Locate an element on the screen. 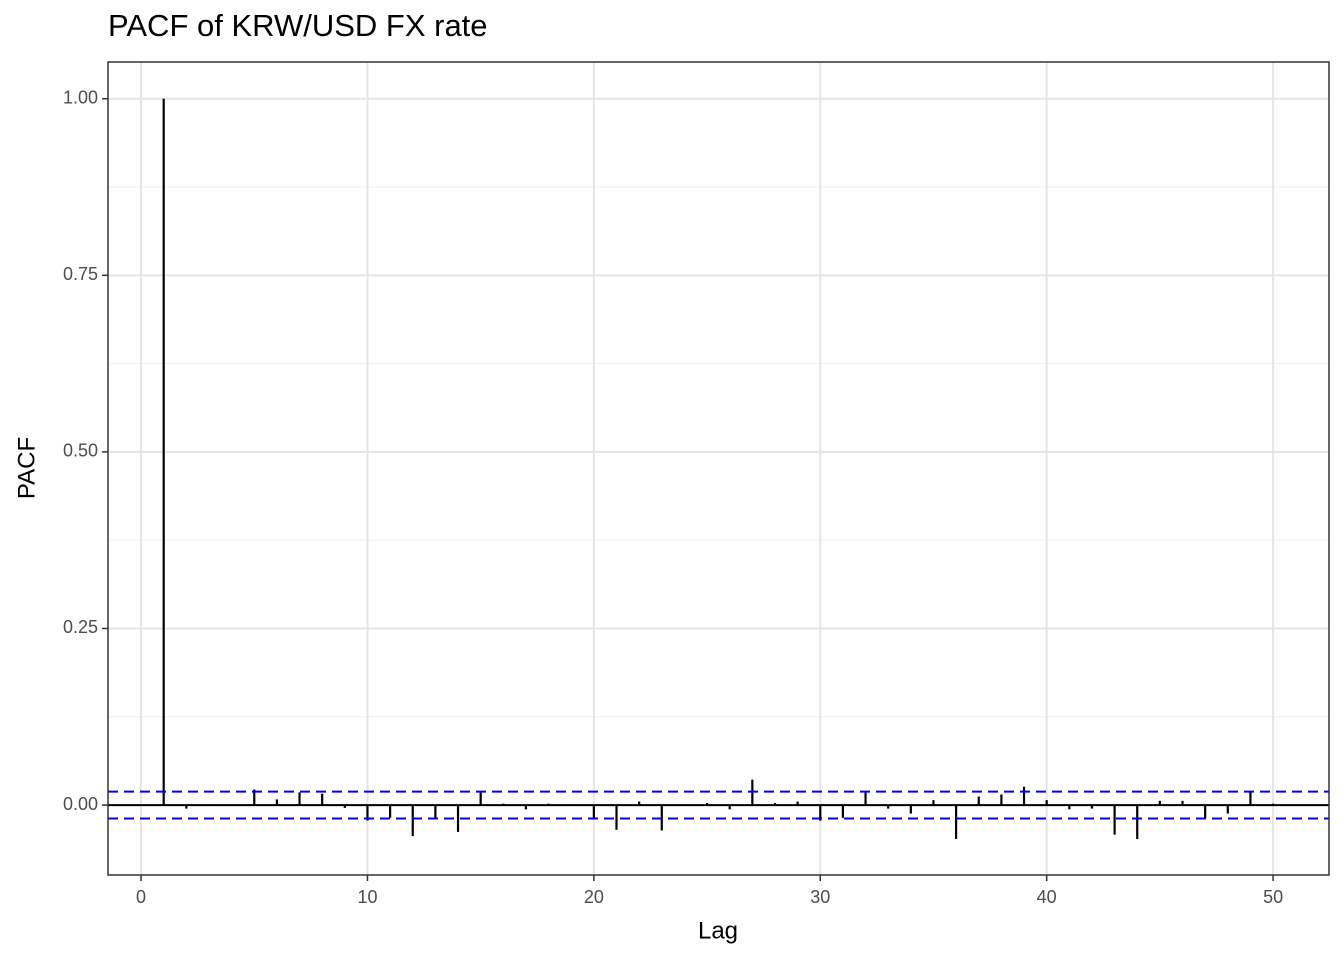 The image size is (1344, 960). x-axis-label: Lag is located at coordinates (718, 930).